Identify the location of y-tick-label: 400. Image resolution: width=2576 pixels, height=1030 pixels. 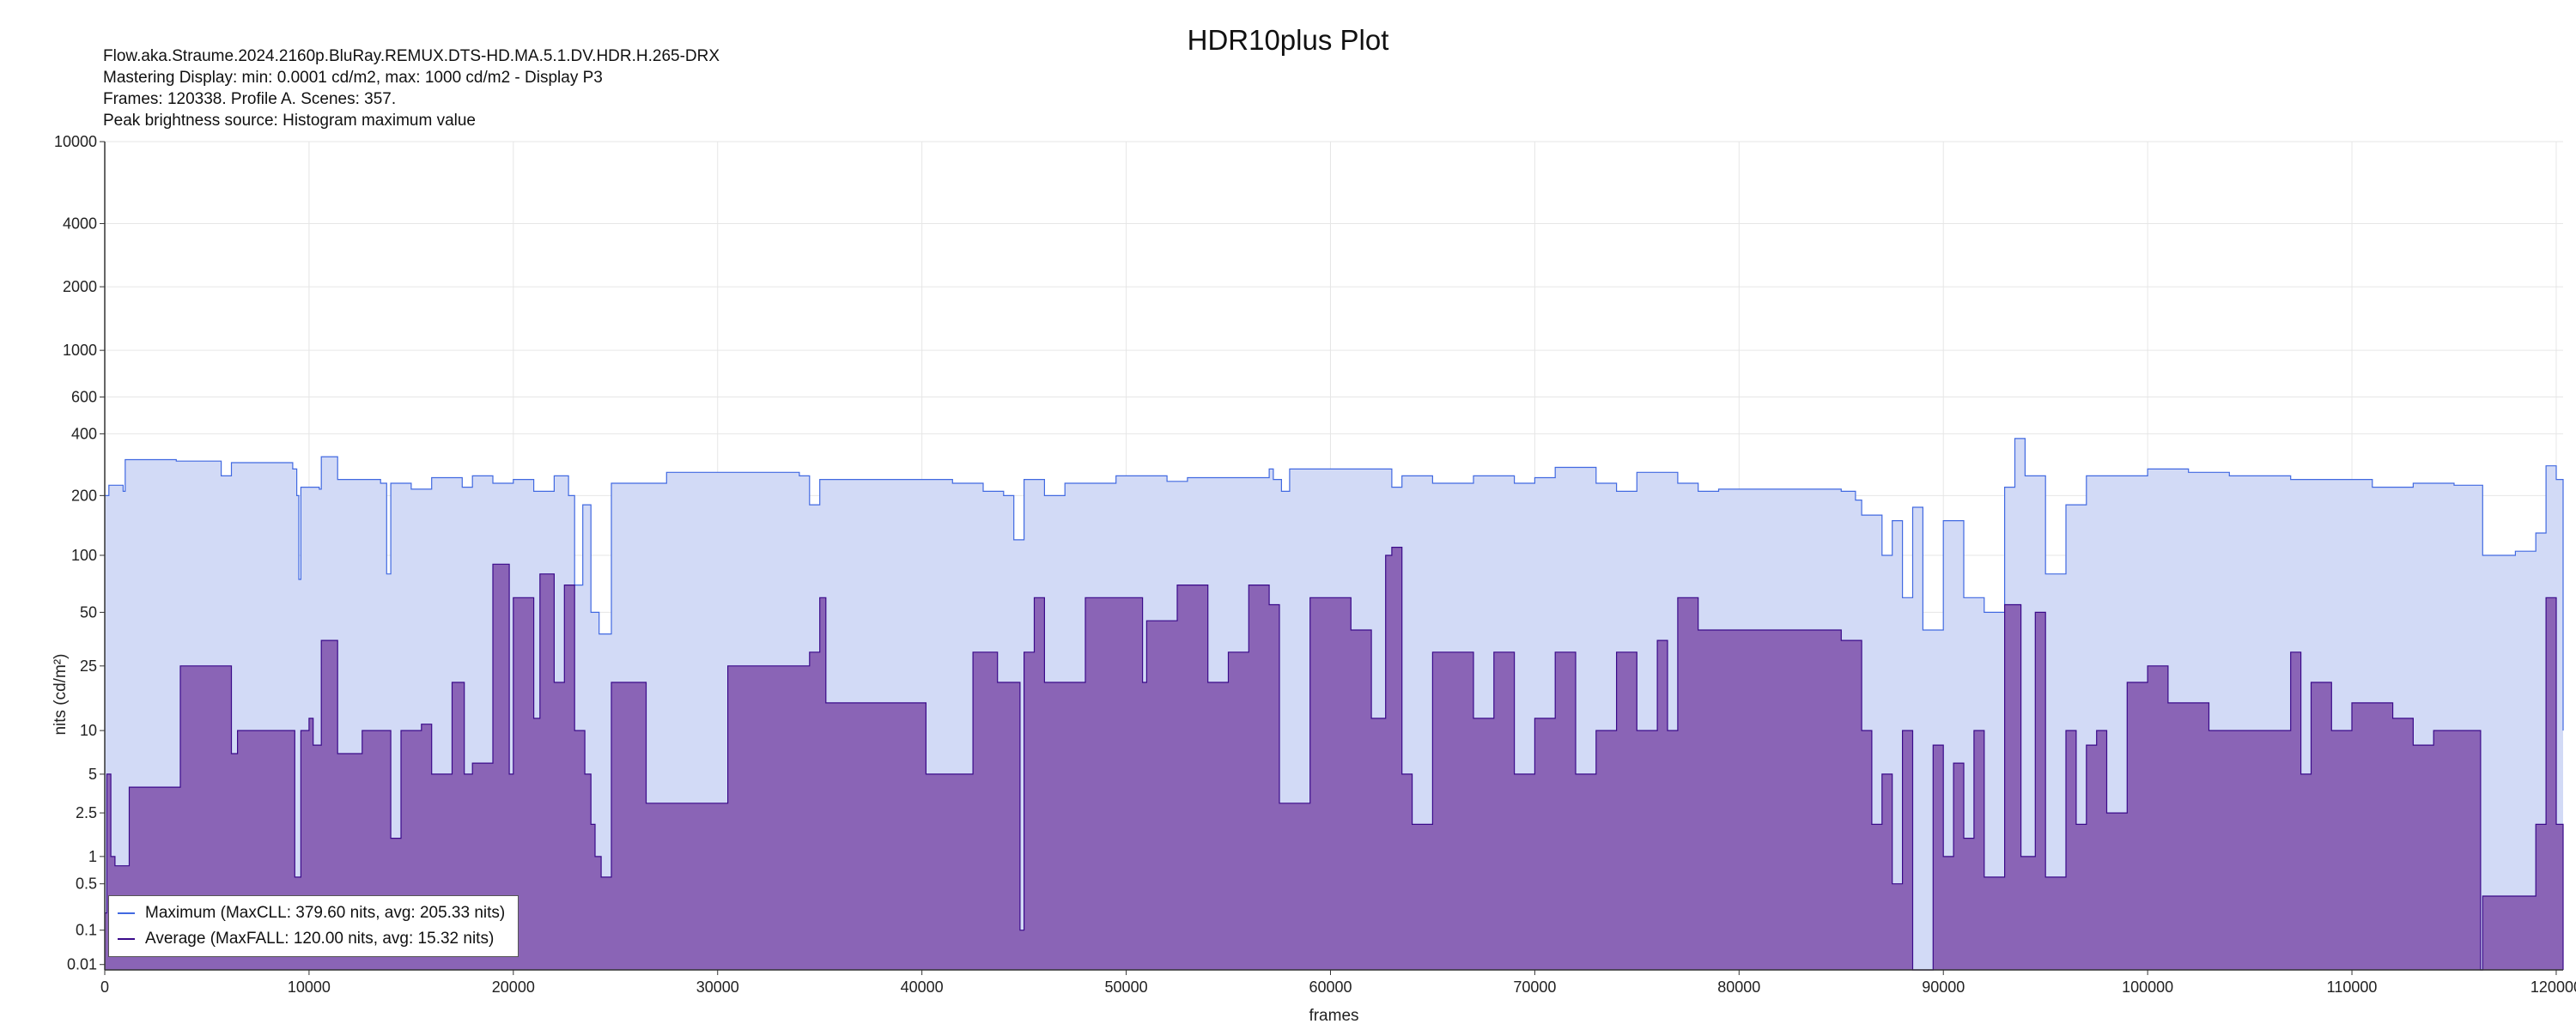
(84, 433).